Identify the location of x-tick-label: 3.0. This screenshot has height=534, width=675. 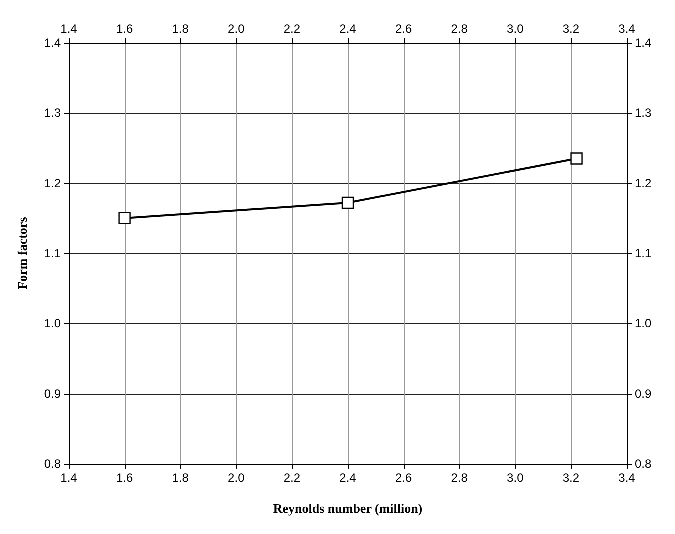
(515, 478).